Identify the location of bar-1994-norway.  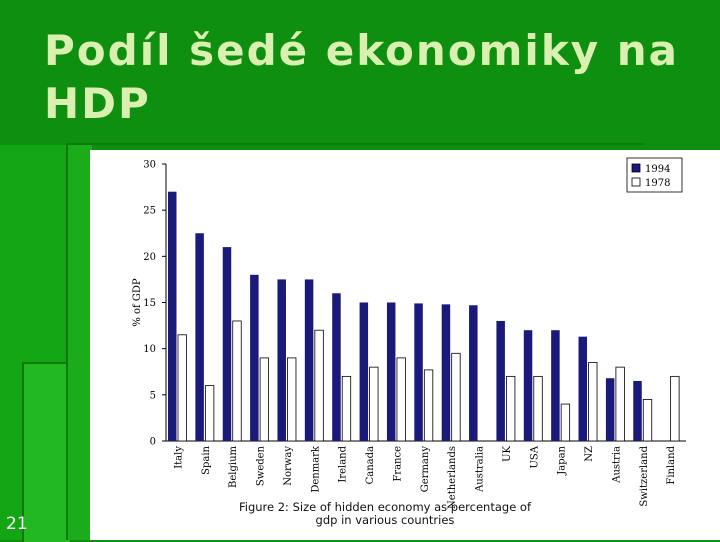
(281, 360).